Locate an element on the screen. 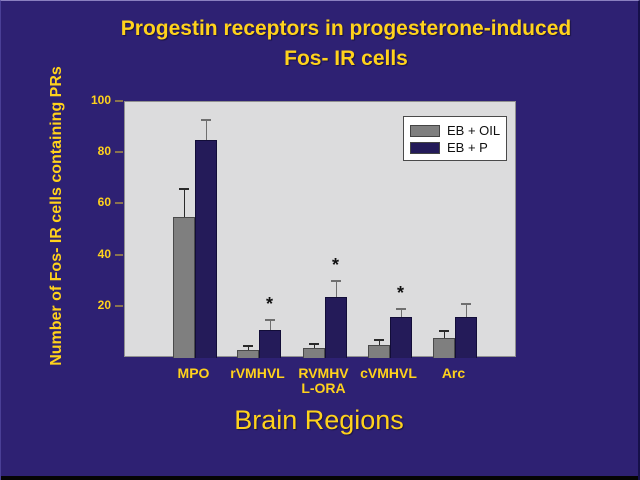  x-category-label-line: rVMHVL is located at coordinates (257, 373).